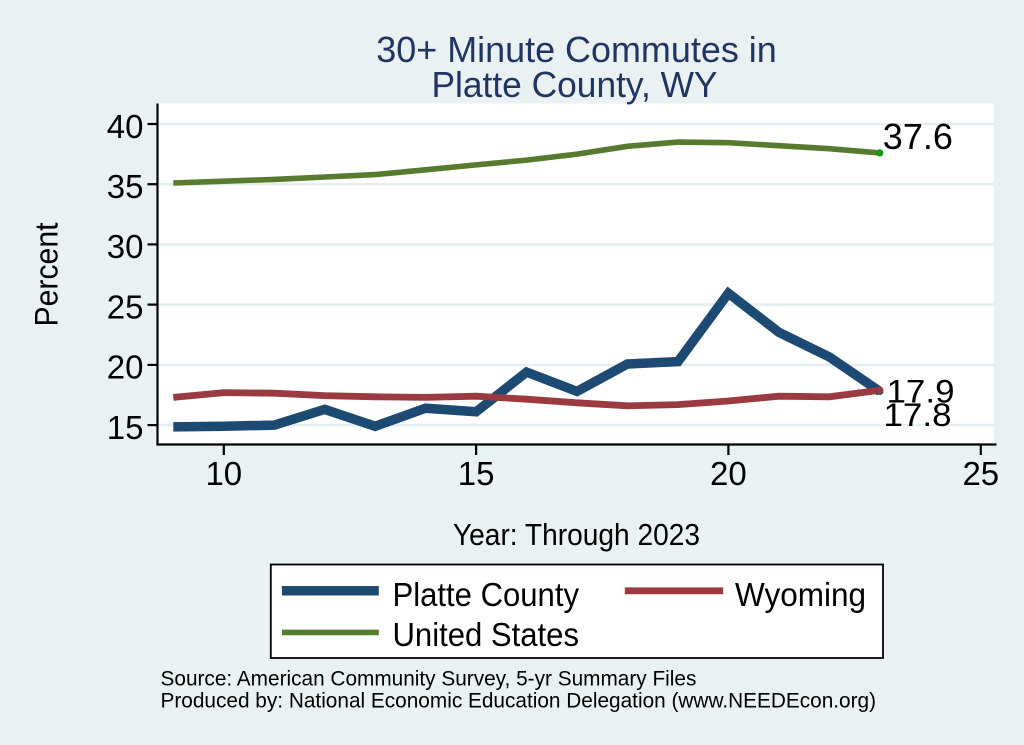 The image size is (1024, 745). What do you see at coordinates (921, 392) in the screenshot?
I see `svg-text: 17.9` at bounding box center [921, 392].